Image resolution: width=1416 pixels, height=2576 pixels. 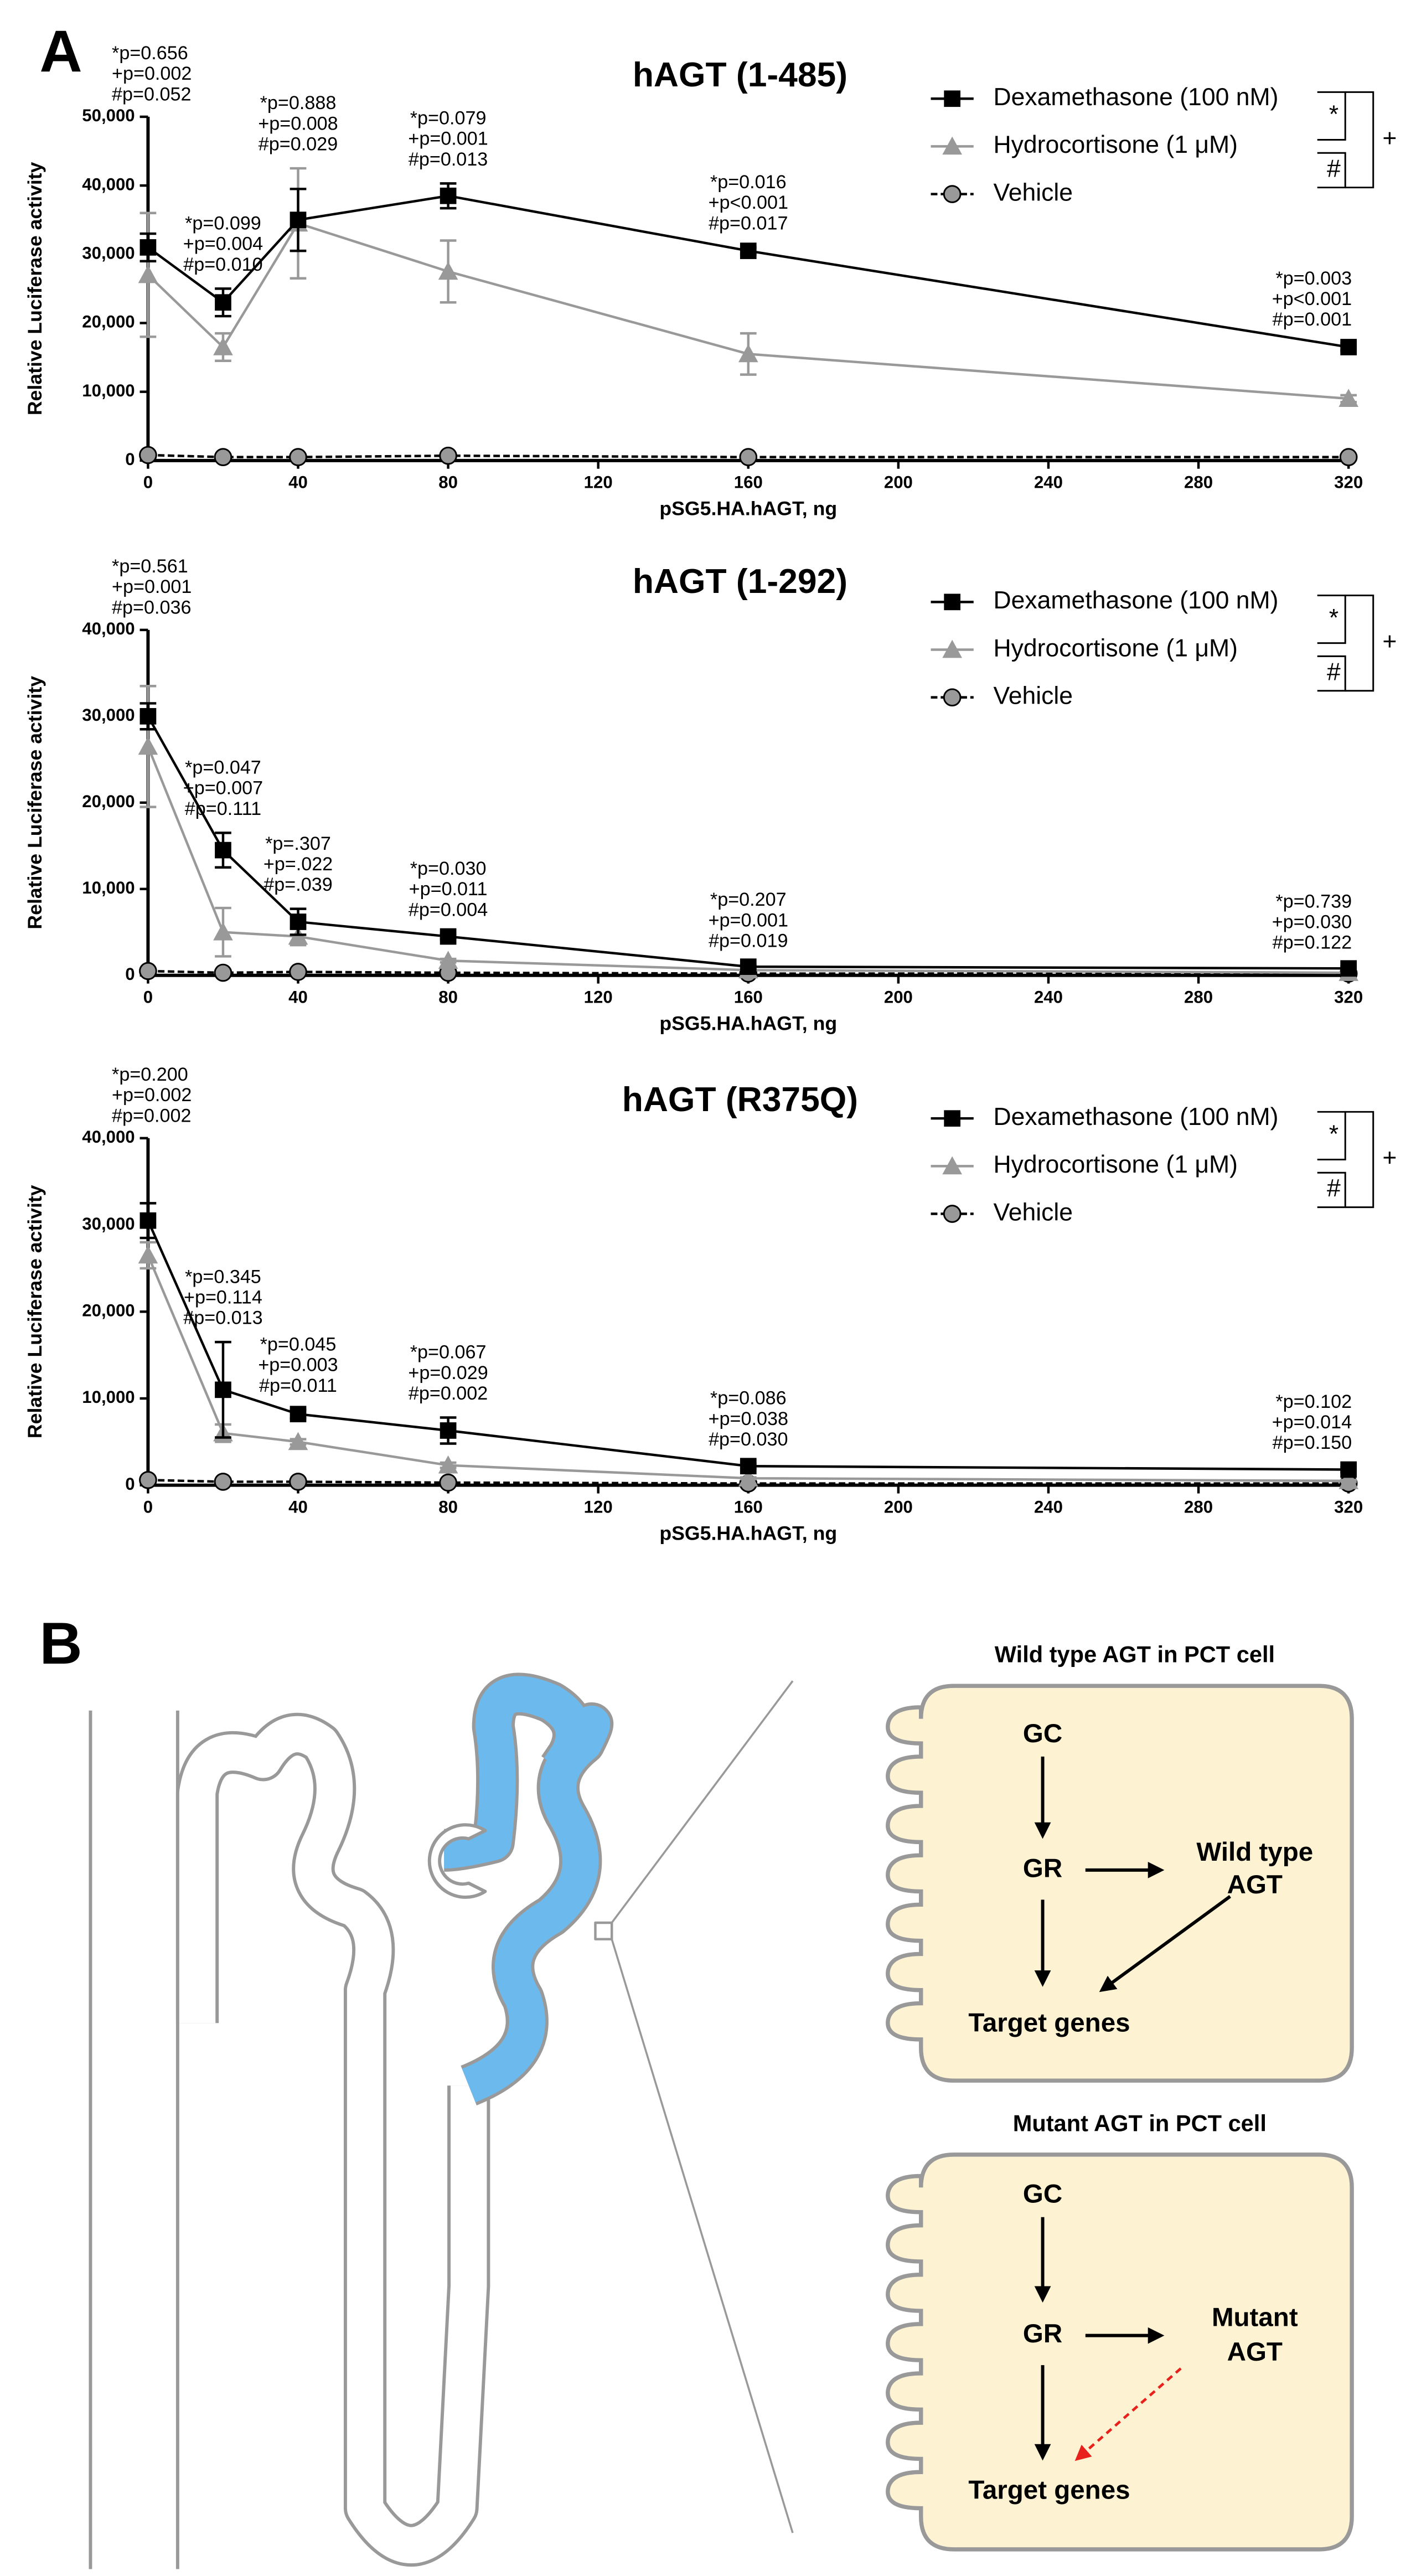 What do you see at coordinates (448, 909) in the screenshot?
I see `p-value-annotation: #p=0.004` at bounding box center [448, 909].